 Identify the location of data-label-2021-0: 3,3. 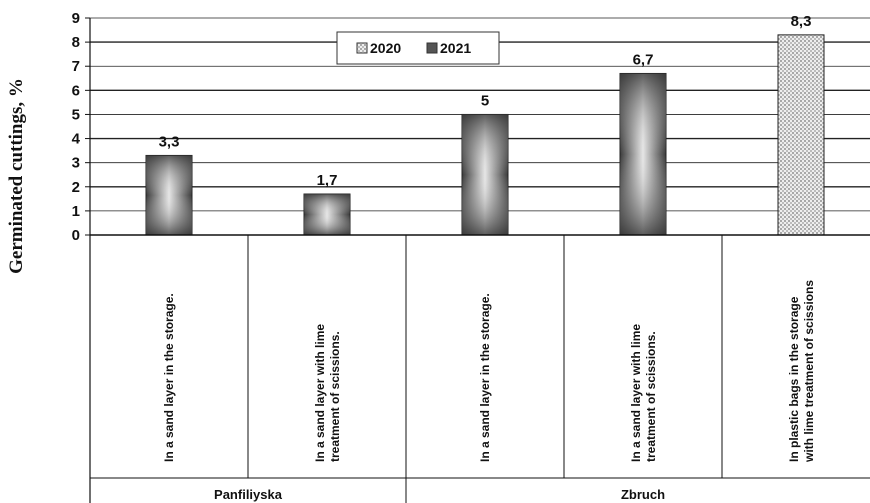
(169, 141).